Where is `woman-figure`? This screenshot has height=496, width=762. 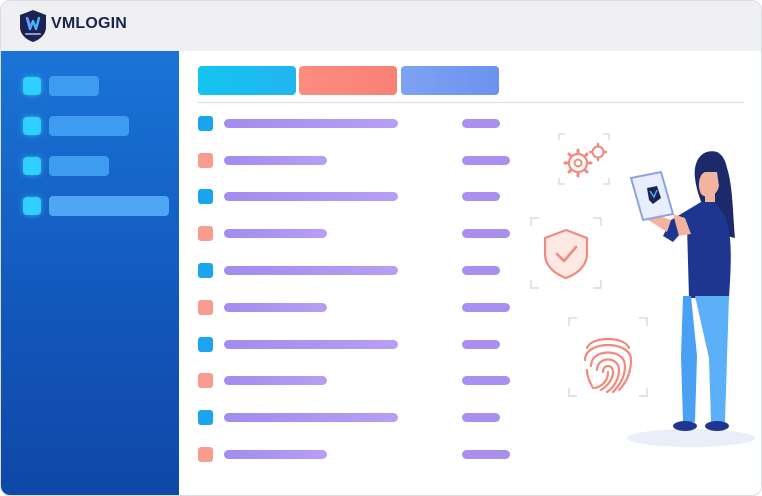
woman-figure is located at coordinates (690, 291).